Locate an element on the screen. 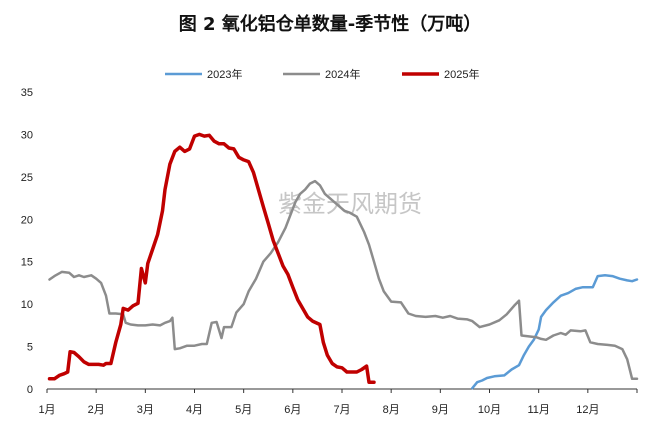 The image size is (661, 431). legend-label: 2025年 is located at coordinates (461, 74).